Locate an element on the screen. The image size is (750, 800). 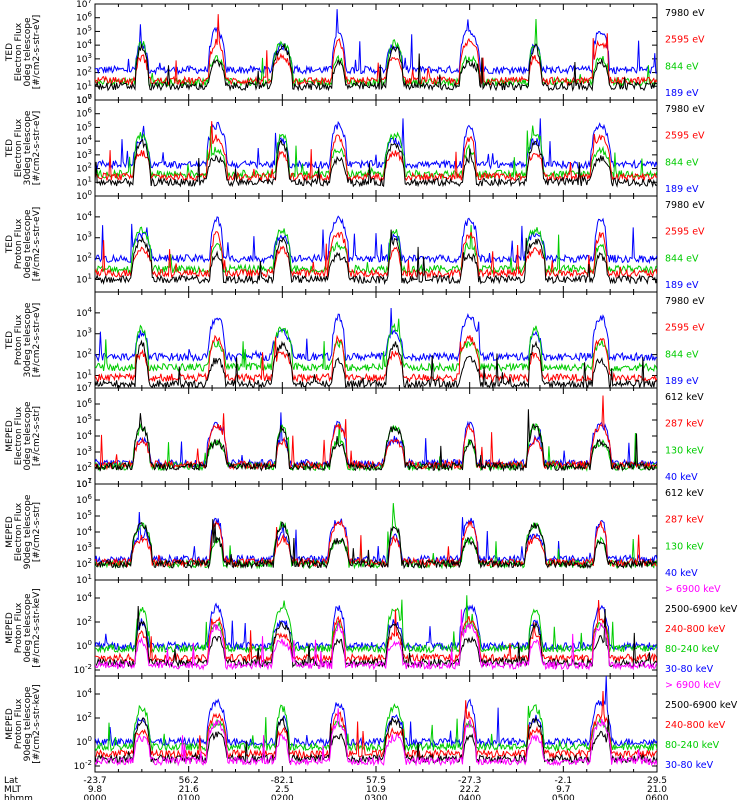
y-axis-label-line: 30deg telescope is located at coordinates (28, 147).